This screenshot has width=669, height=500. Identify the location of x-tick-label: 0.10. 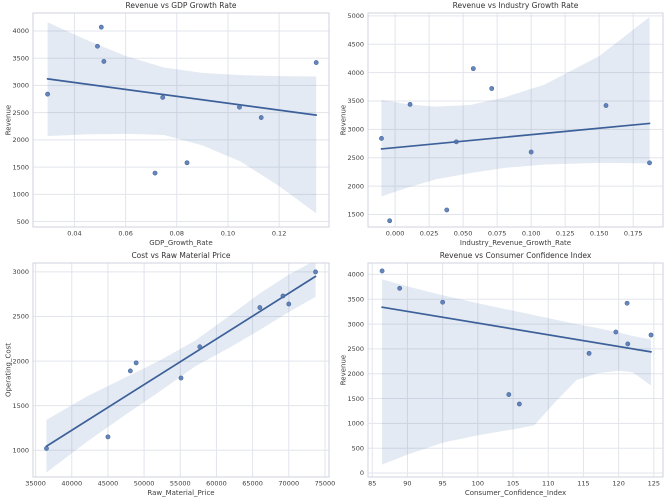
(228, 234).